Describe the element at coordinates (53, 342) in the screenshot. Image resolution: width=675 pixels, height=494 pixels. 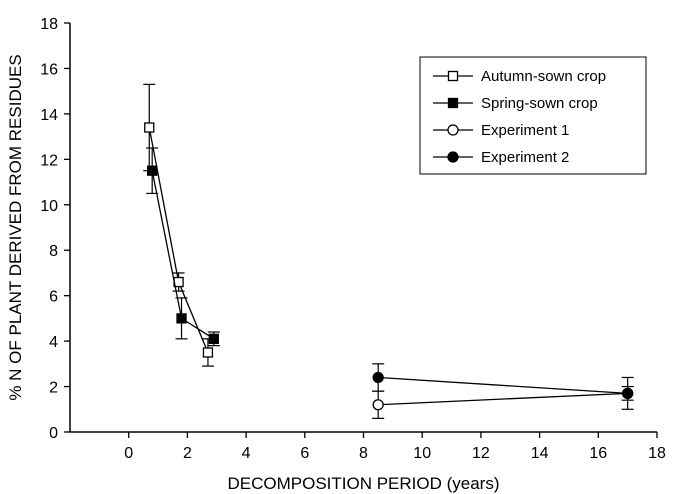
I see `y-tick-label: 4` at that location.